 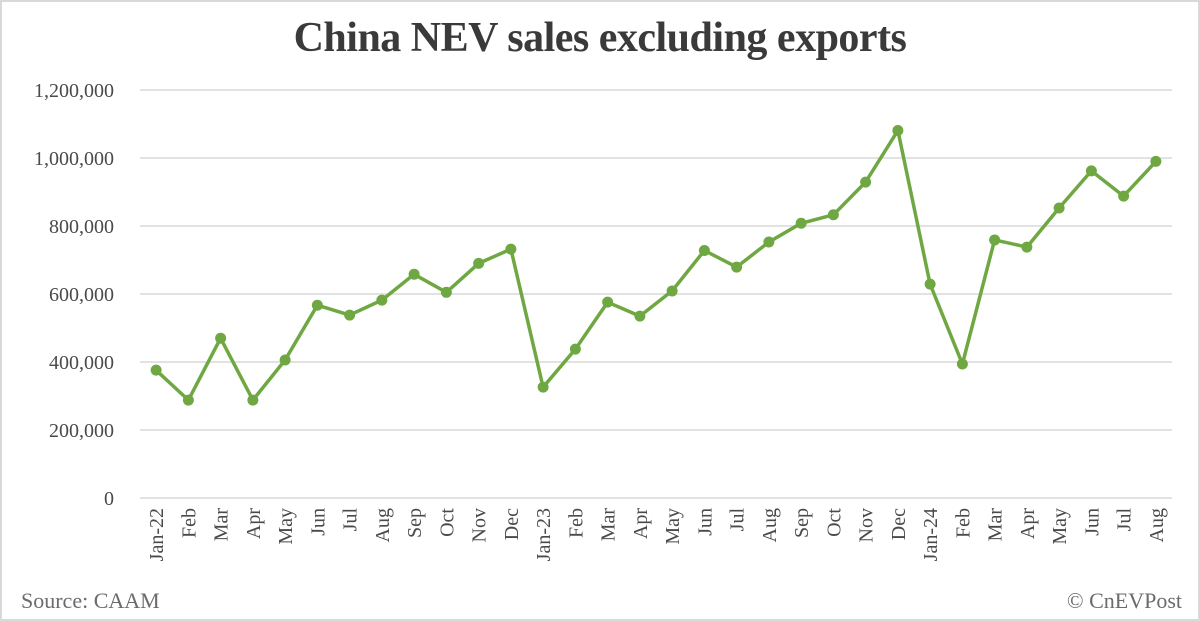 I want to click on x-tick-label: Jan-23, so click(x=544, y=534).